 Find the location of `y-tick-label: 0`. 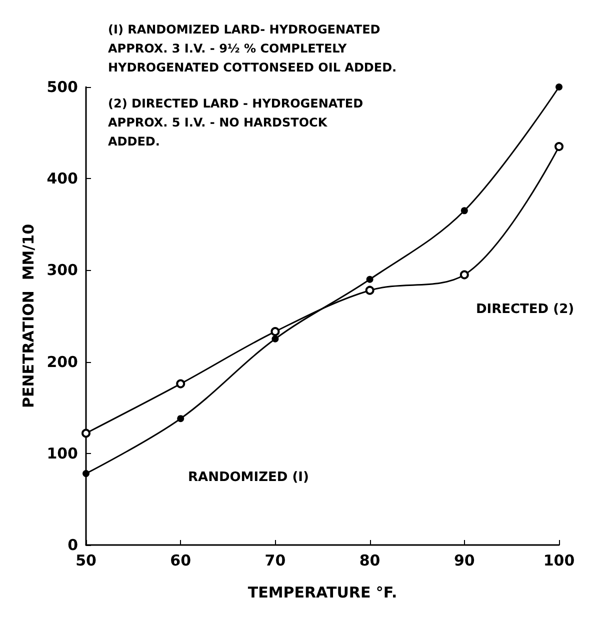

y-tick-label: 0 is located at coordinates (73, 545).